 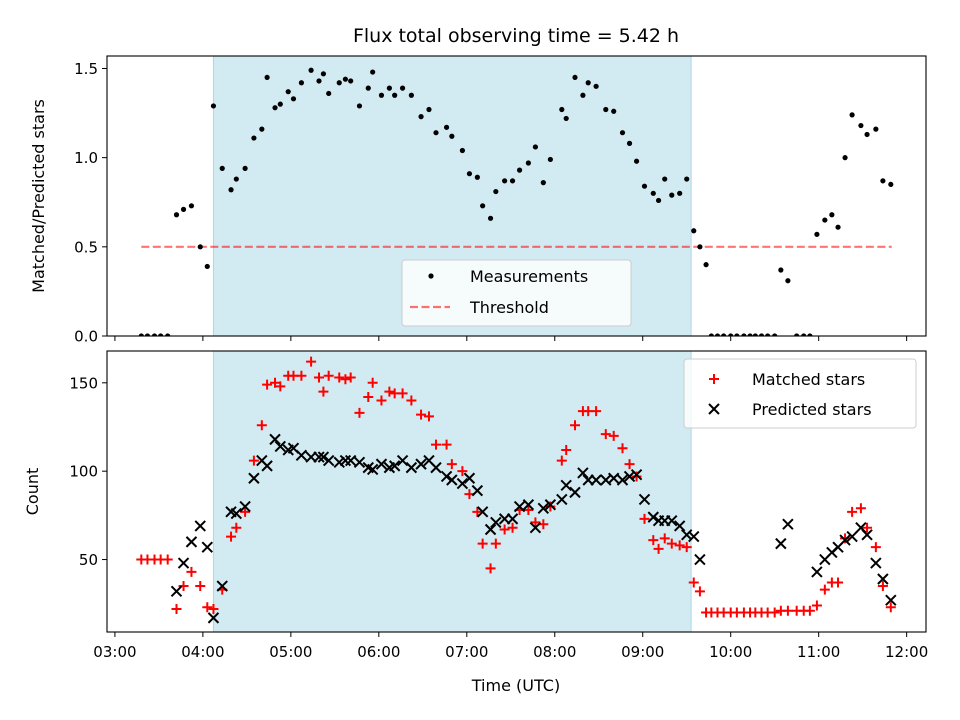 I want to click on x-tick-label: 07:00, so click(x=466, y=652).